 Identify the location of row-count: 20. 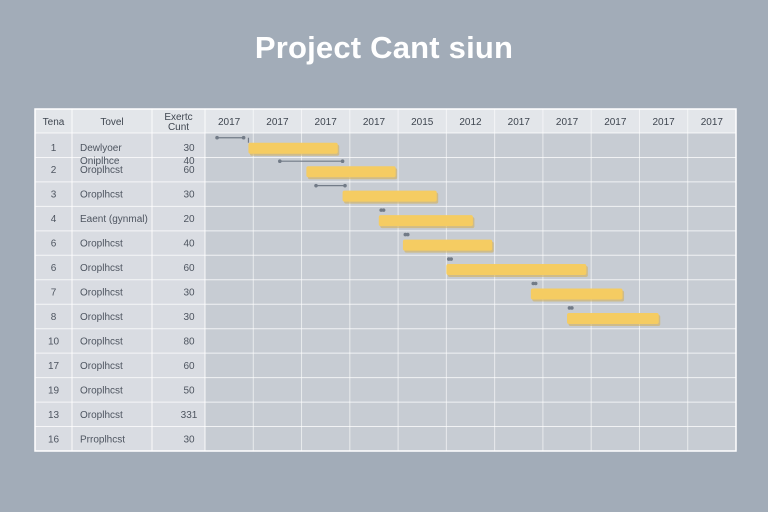
(189, 219).